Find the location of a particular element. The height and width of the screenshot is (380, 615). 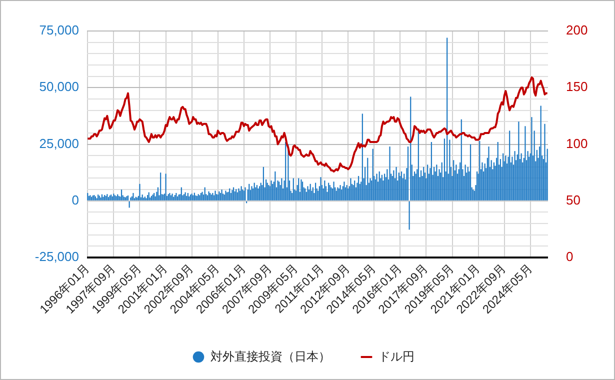

y2-tick-label: 200 is located at coordinates (577, 30).